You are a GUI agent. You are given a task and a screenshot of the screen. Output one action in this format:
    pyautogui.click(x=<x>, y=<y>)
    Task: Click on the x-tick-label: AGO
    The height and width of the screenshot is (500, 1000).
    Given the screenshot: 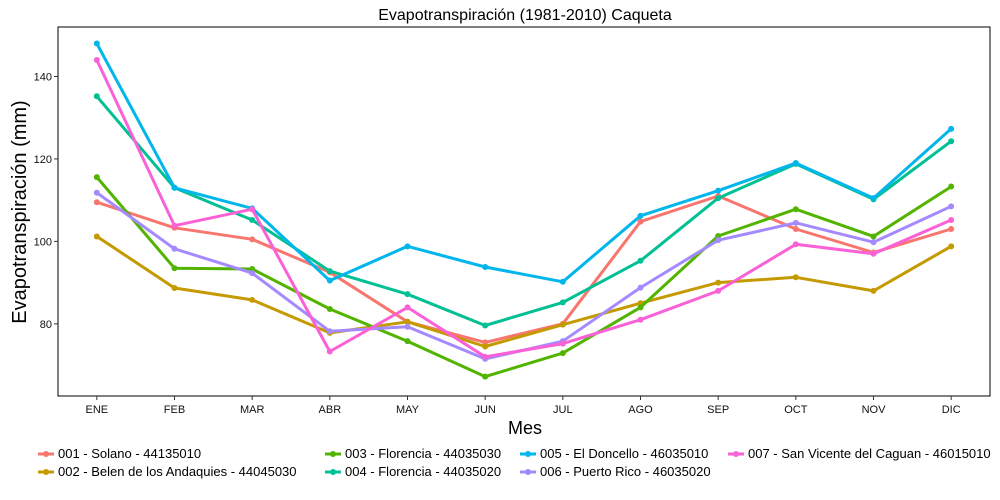 What is the action you would take?
    pyautogui.click(x=640, y=410)
    